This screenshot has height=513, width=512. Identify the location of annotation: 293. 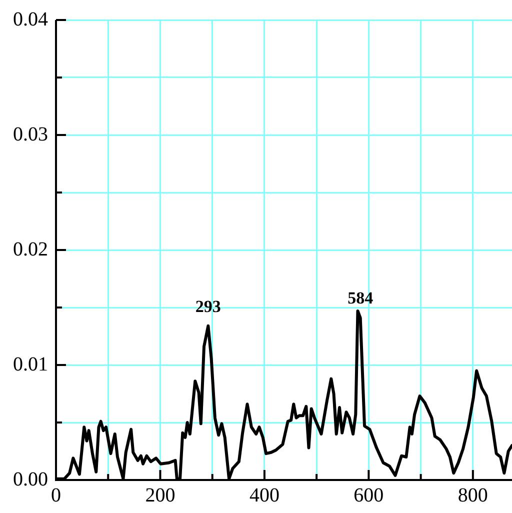
(208, 306).